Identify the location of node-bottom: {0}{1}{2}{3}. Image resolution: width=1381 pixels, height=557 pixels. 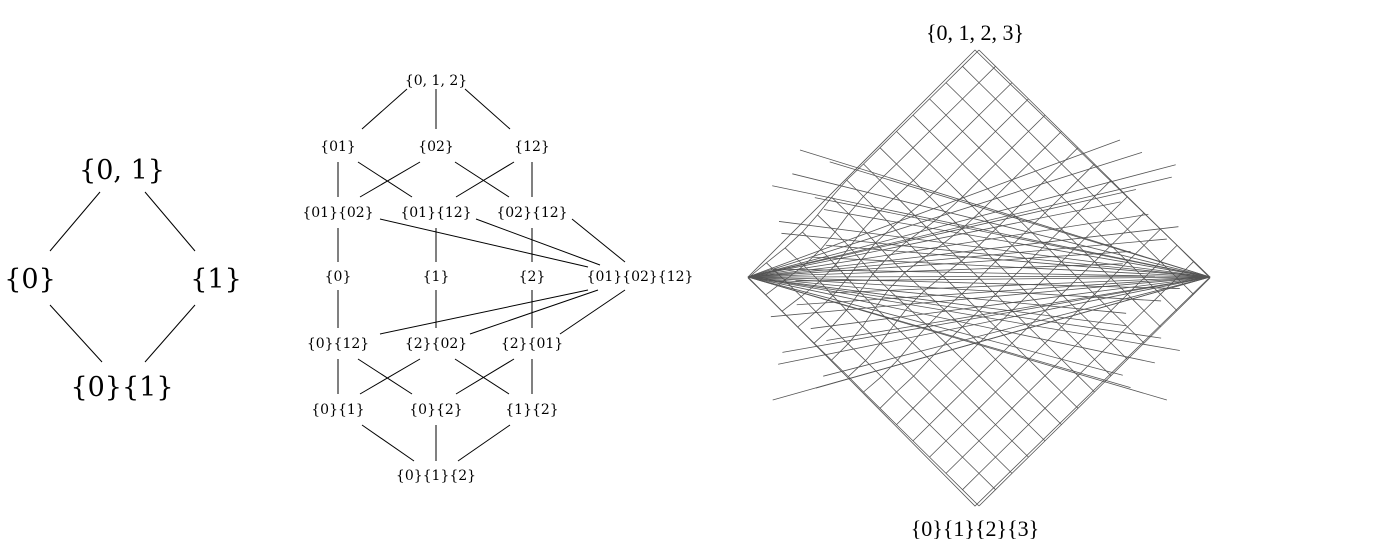
(975, 528).